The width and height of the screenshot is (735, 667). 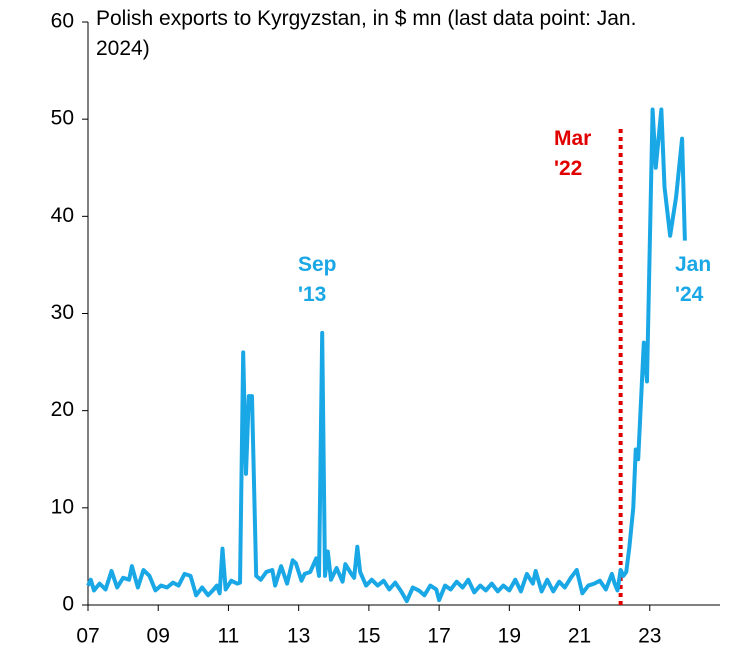 I want to click on y-tick-label: 10, so click(x=62, y=506).